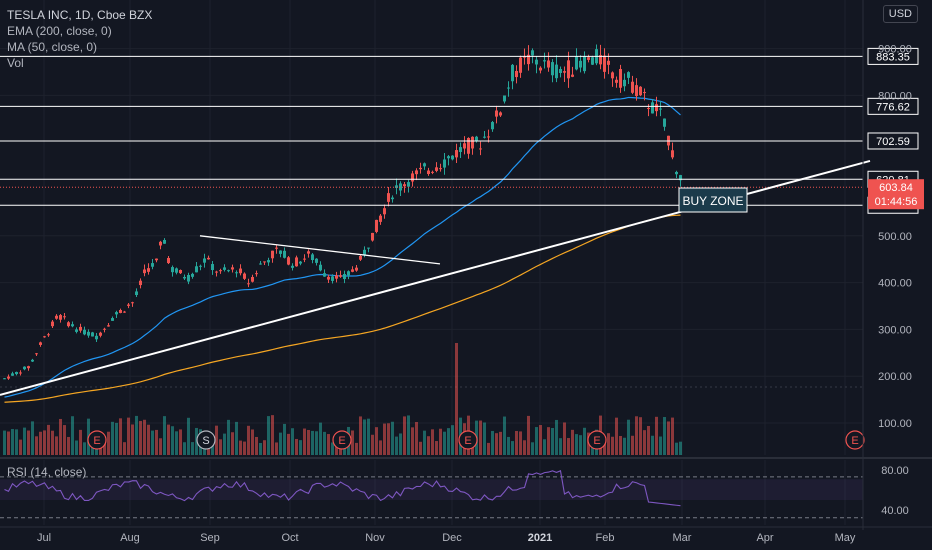  Describe the element at coordinates (52, 47) in the screenshot. I see `ma-legend: MA (50, close, 0)` at that location.